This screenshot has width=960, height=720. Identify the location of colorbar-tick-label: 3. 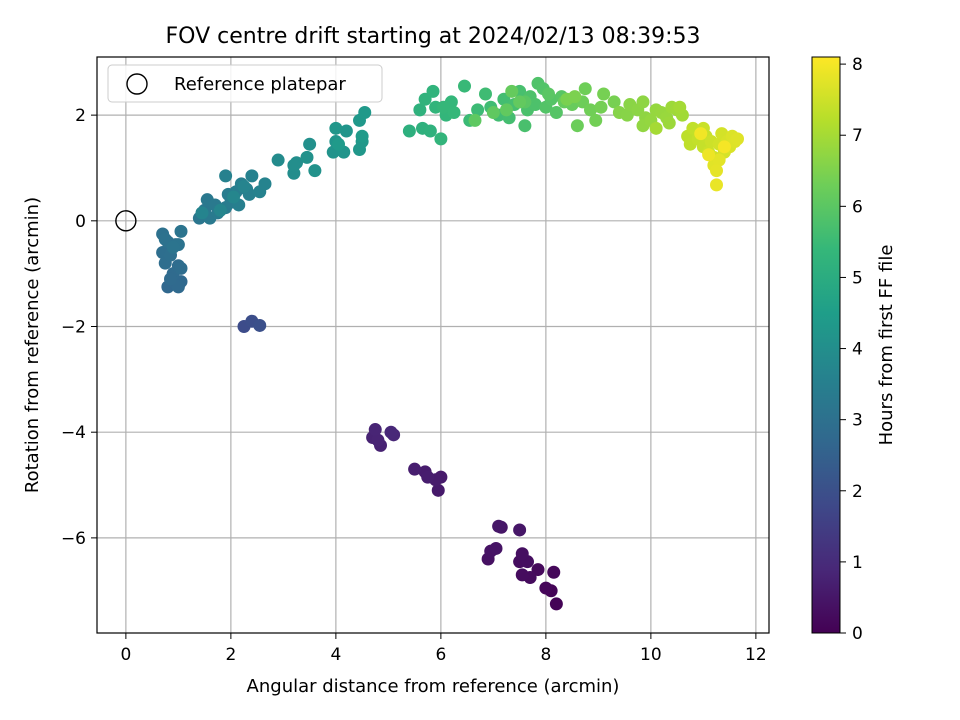
(857, 421).